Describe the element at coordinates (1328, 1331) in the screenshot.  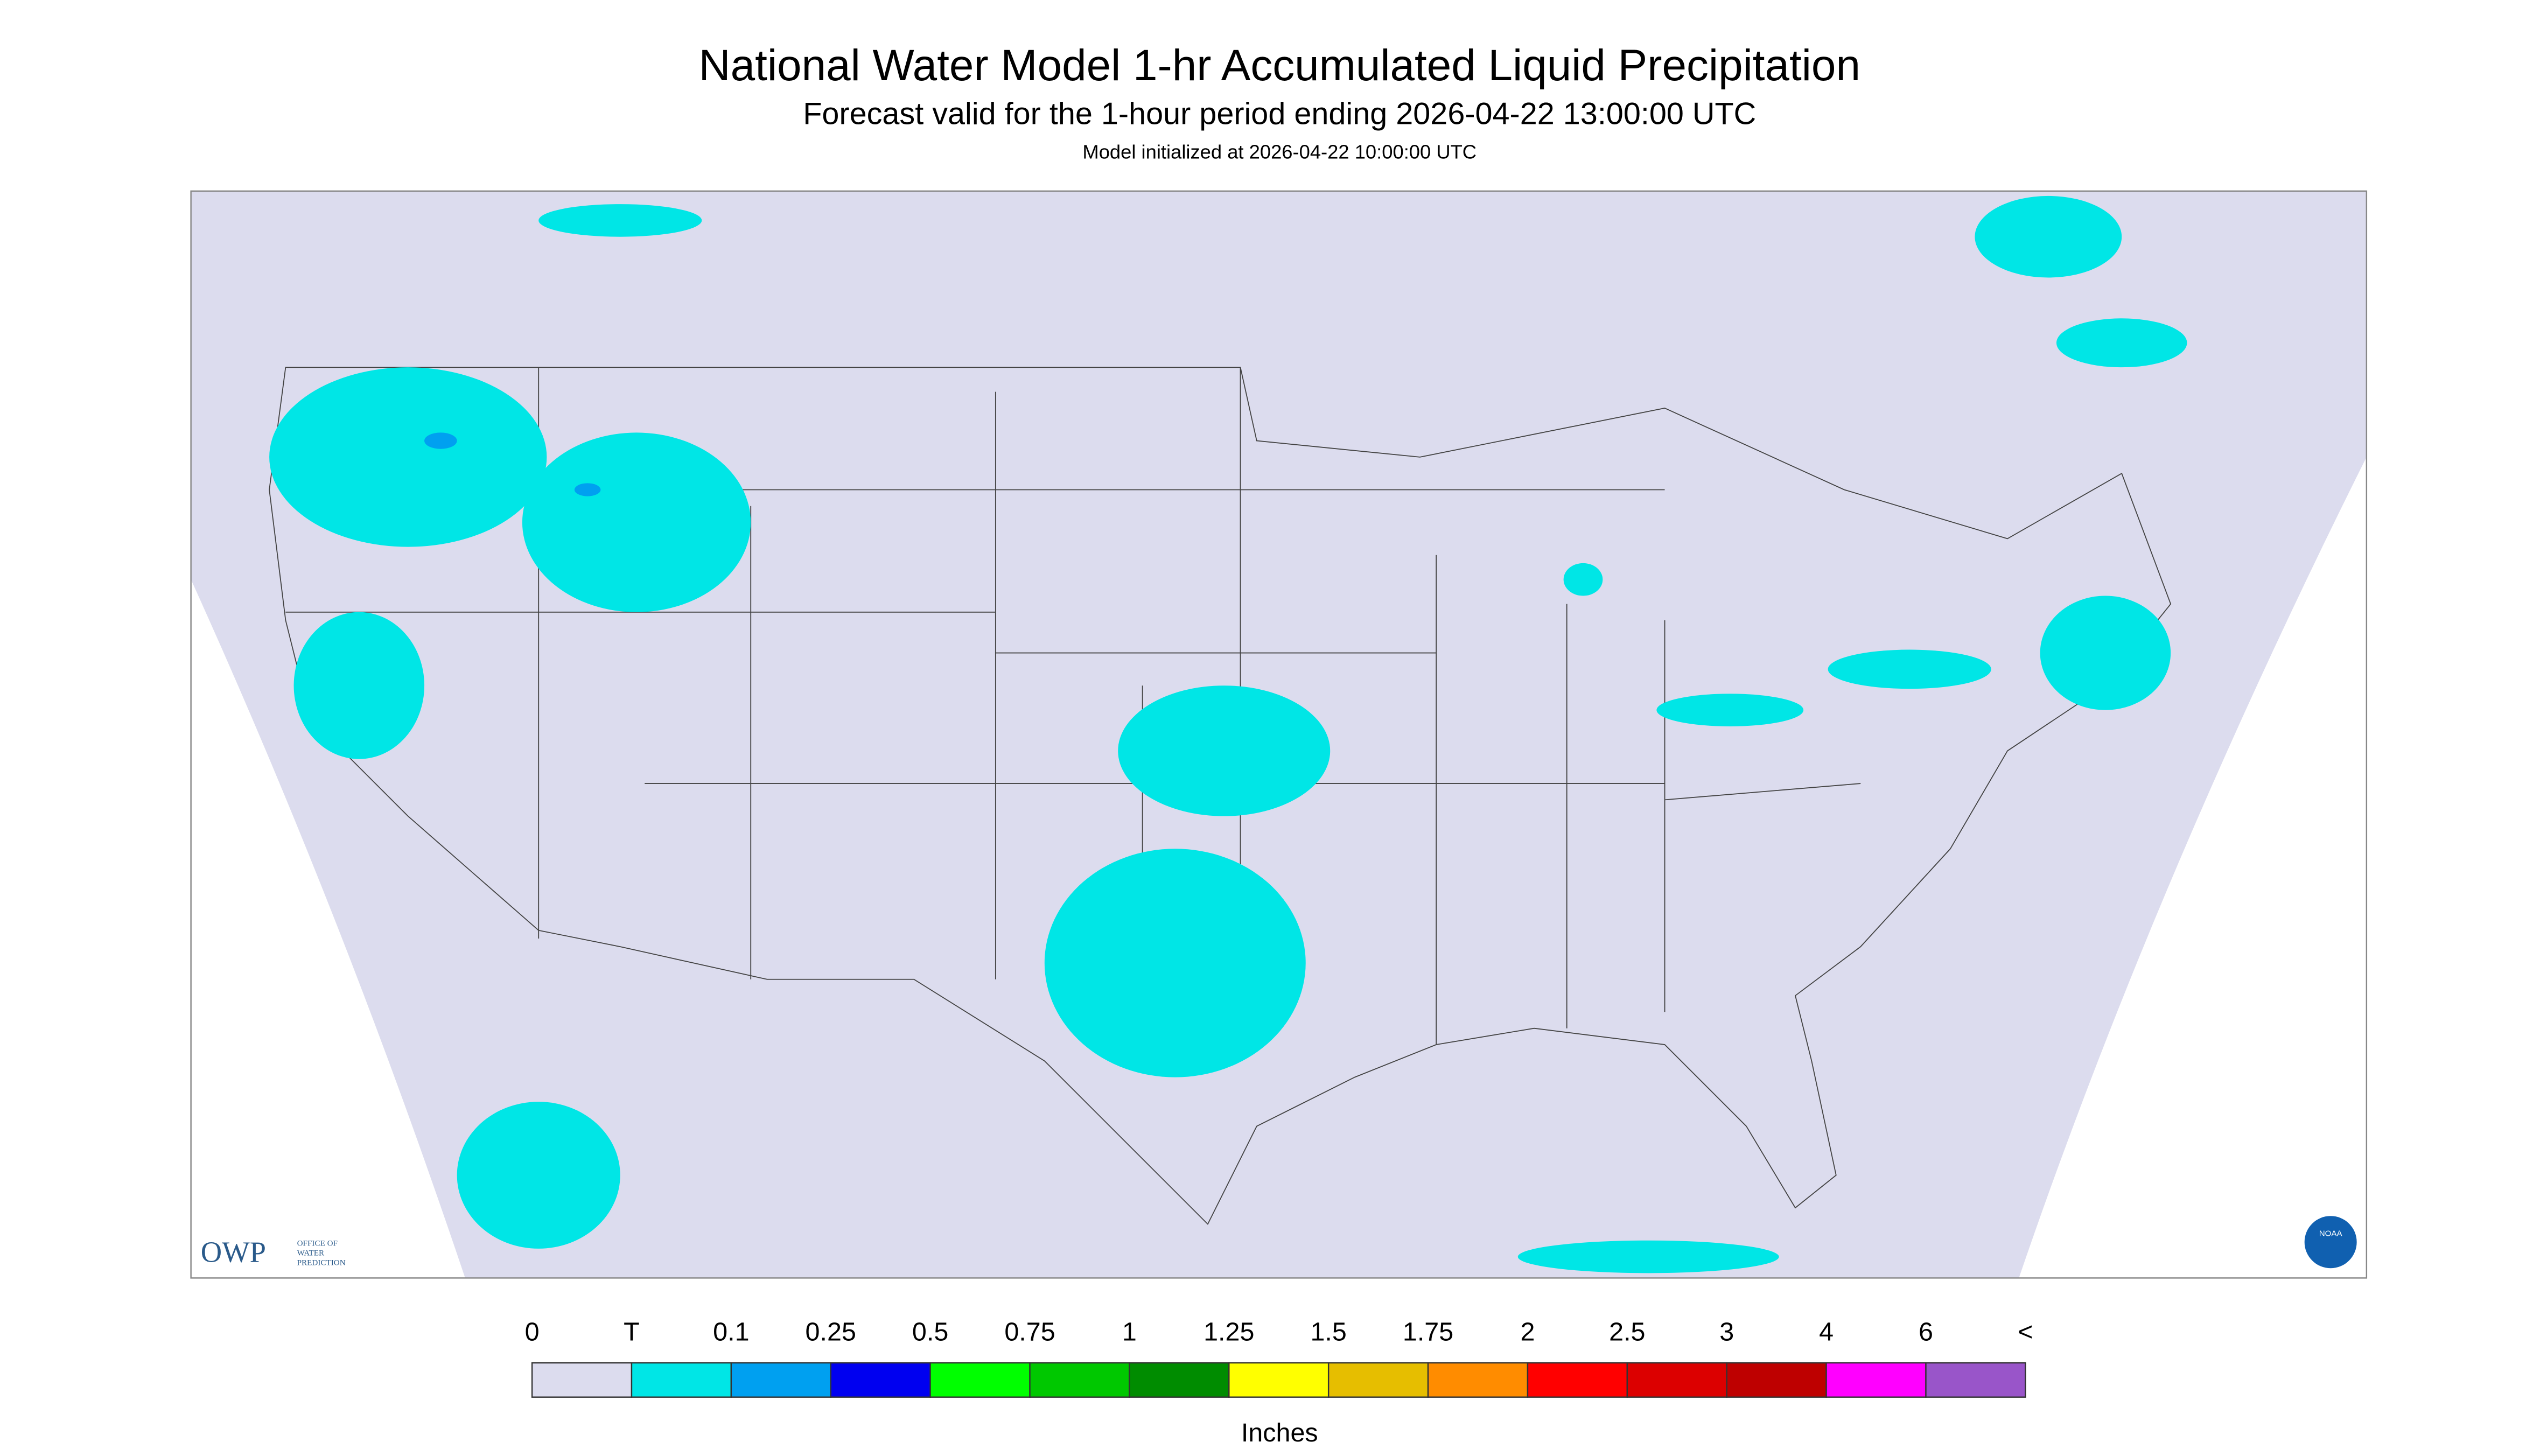
I see `legend-label: 1.5` at that location.